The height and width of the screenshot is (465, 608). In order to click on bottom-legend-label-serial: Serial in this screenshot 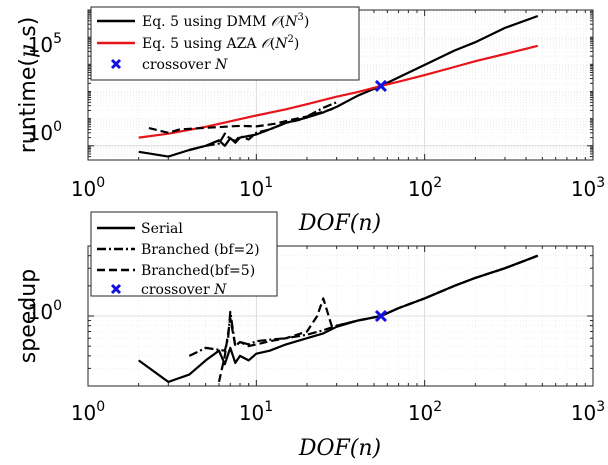, I will do `click(162, 229)`.